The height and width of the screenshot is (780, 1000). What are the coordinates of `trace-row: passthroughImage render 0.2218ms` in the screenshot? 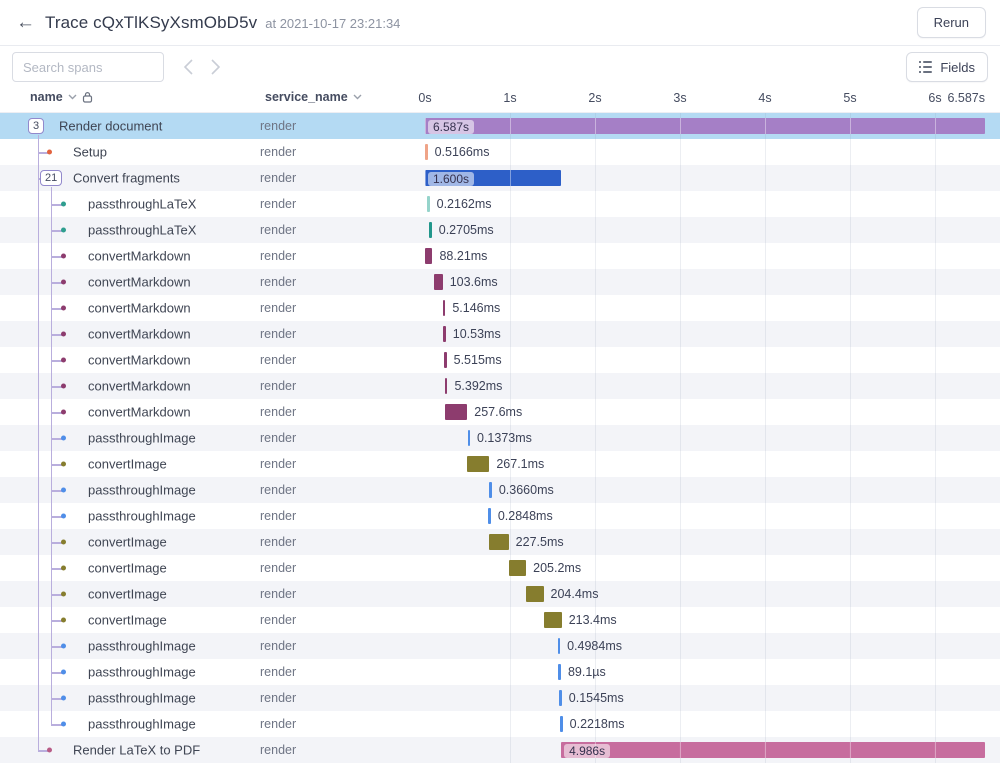 It's located at (500, 724).